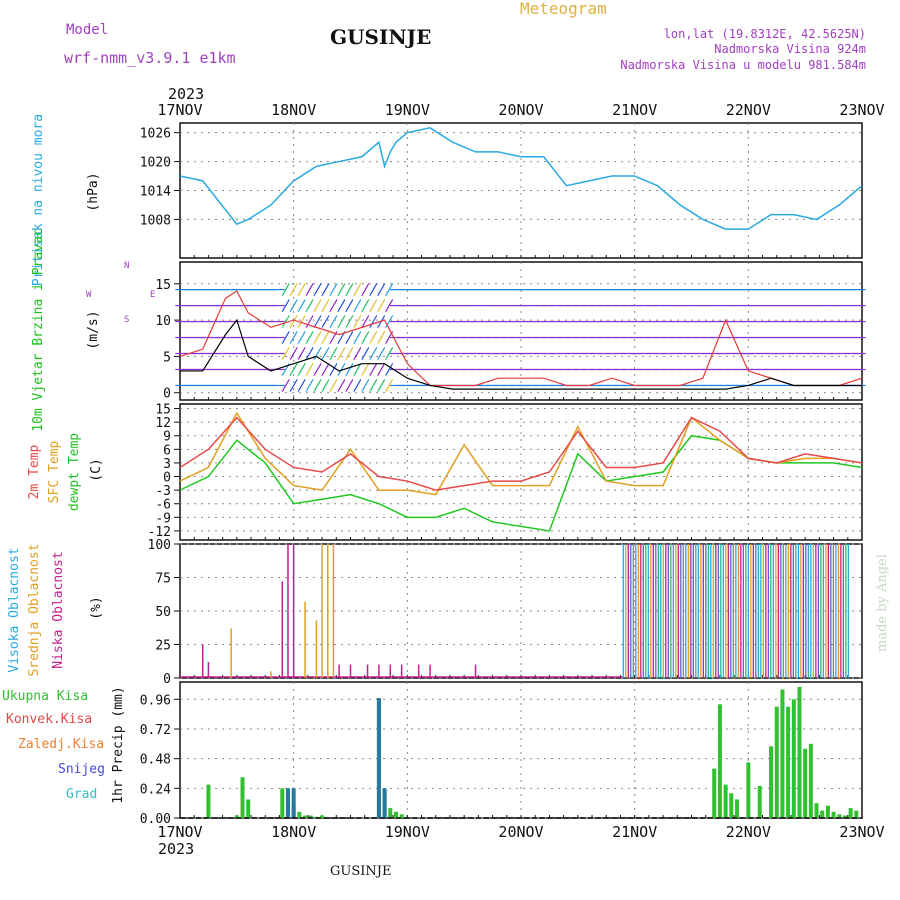 The image size is (900, 900). Describe the element at coordinates (38, 200) in the screenshot. I see `pressure-label: Pritisak na nivou mora` at that location.